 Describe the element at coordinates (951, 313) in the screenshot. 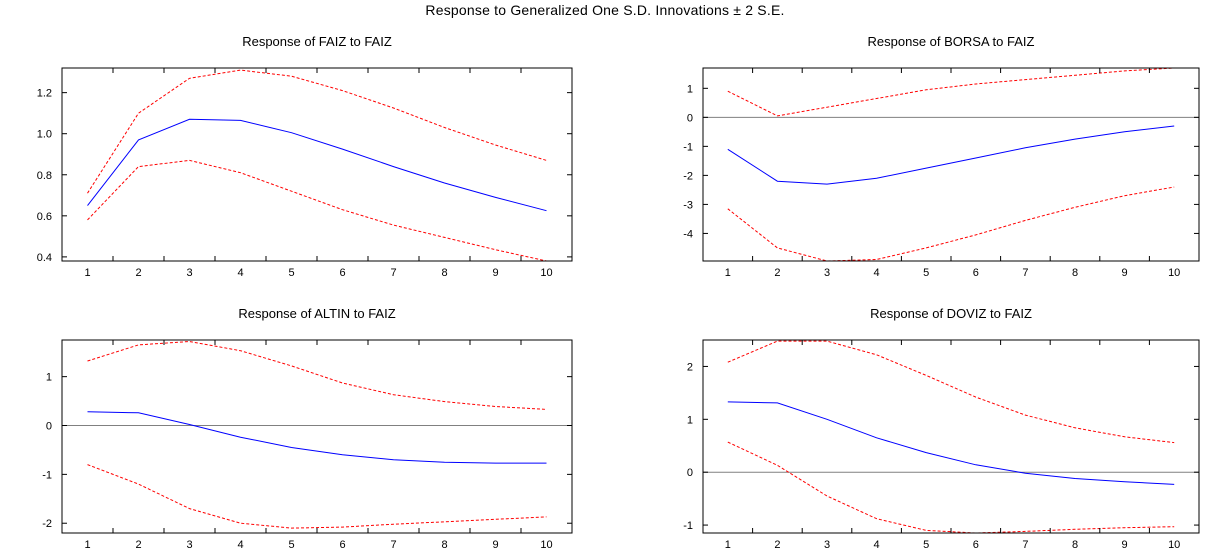

I see `panel-title: Response of DOVIZ to FAIZ` at that location.